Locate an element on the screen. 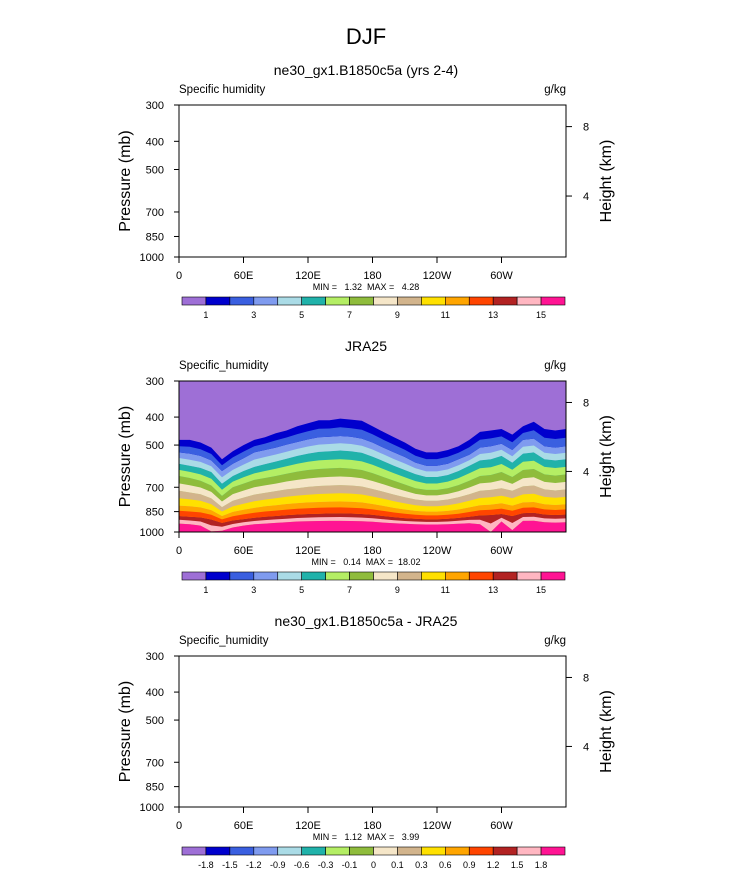  colorbar-label: 0 is located at coordinates (373, 865).